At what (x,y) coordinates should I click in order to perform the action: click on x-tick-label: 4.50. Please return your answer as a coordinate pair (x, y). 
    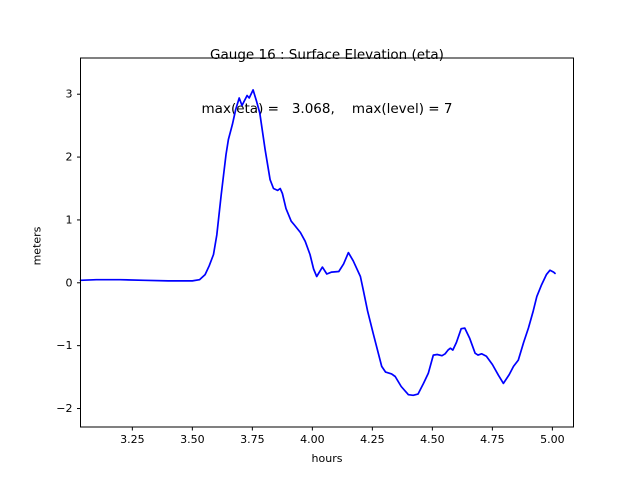
    Looking at the image, I should click on (432, 439).